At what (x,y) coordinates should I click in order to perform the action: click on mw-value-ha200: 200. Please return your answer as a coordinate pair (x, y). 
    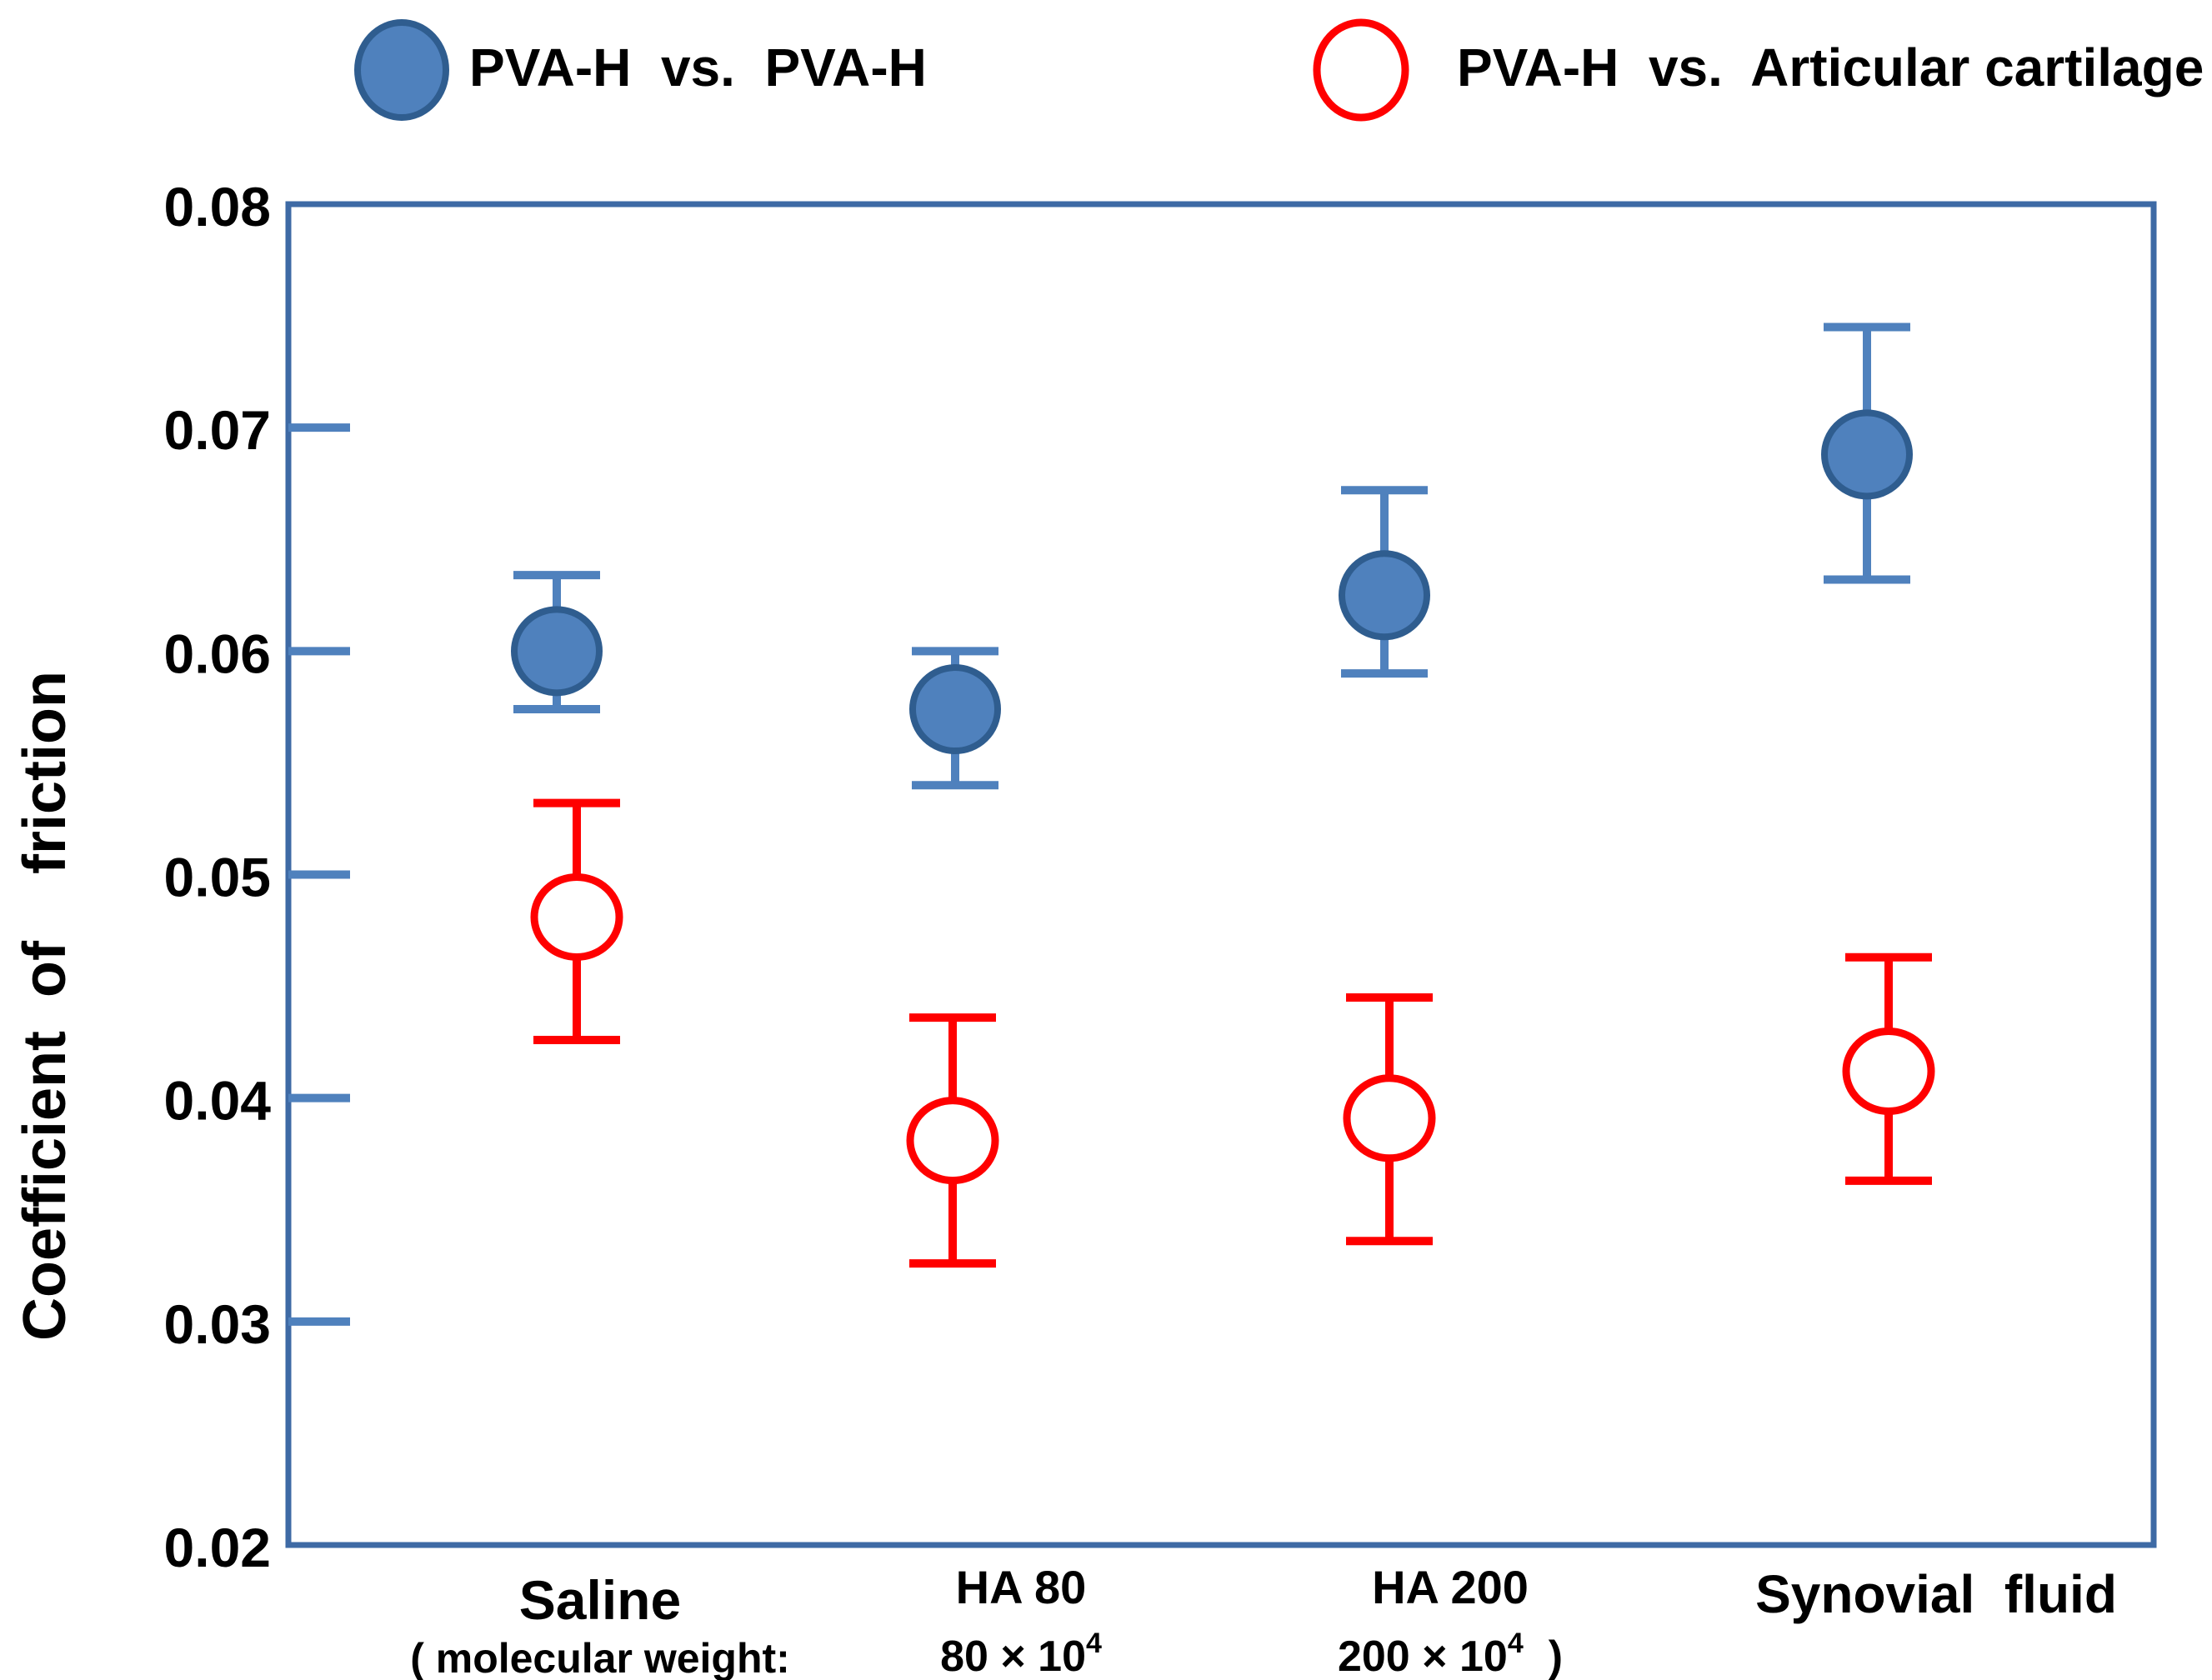
    Looking at the image, I should click on (1374, 1656).